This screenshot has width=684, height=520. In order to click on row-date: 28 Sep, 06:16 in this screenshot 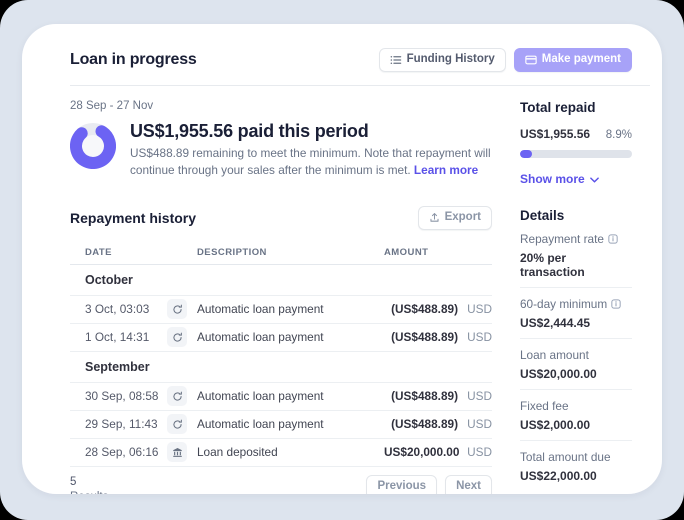, I will do `click(122, 452)`.